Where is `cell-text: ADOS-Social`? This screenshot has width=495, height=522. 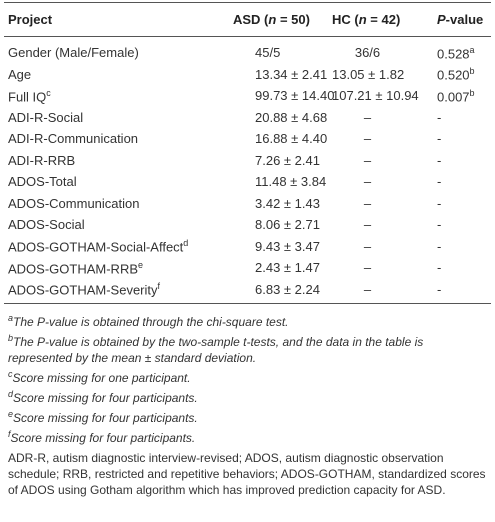 cell-text: ADOS-Social is located at coordinates (46, 225).